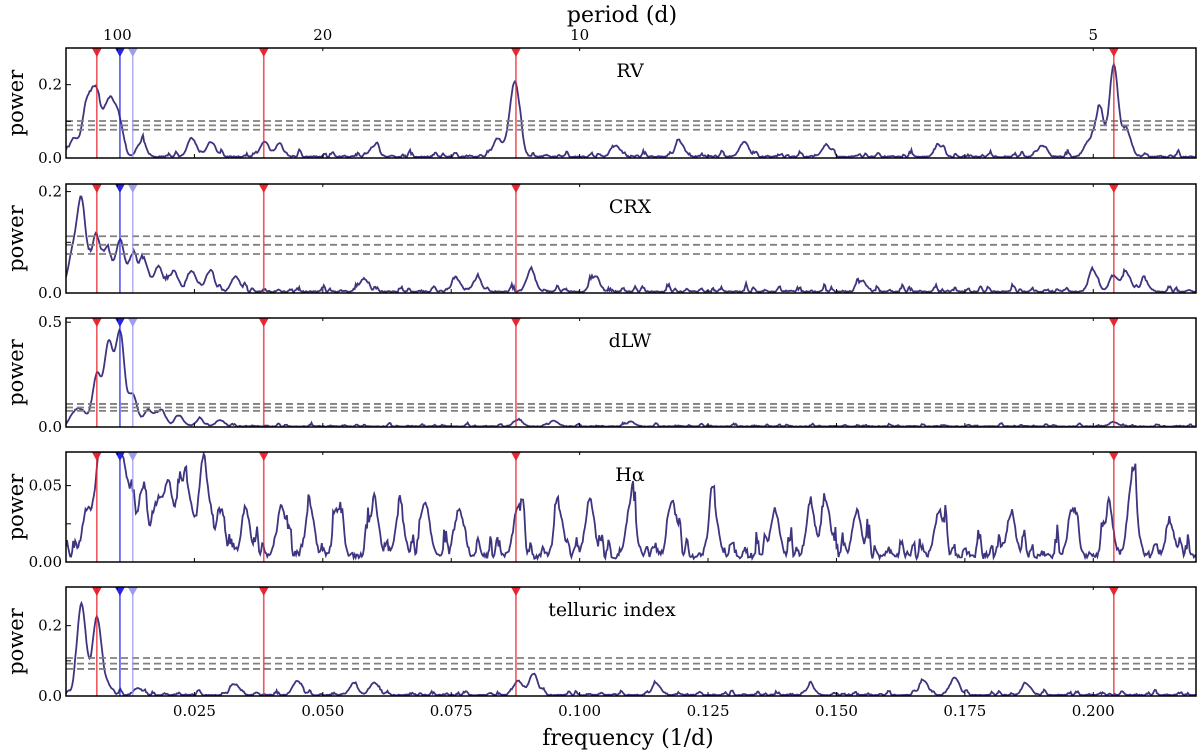  Describe the element at coordinates (50, 322) in the screenshot. I see `ytick-label: 0.5` at that location.